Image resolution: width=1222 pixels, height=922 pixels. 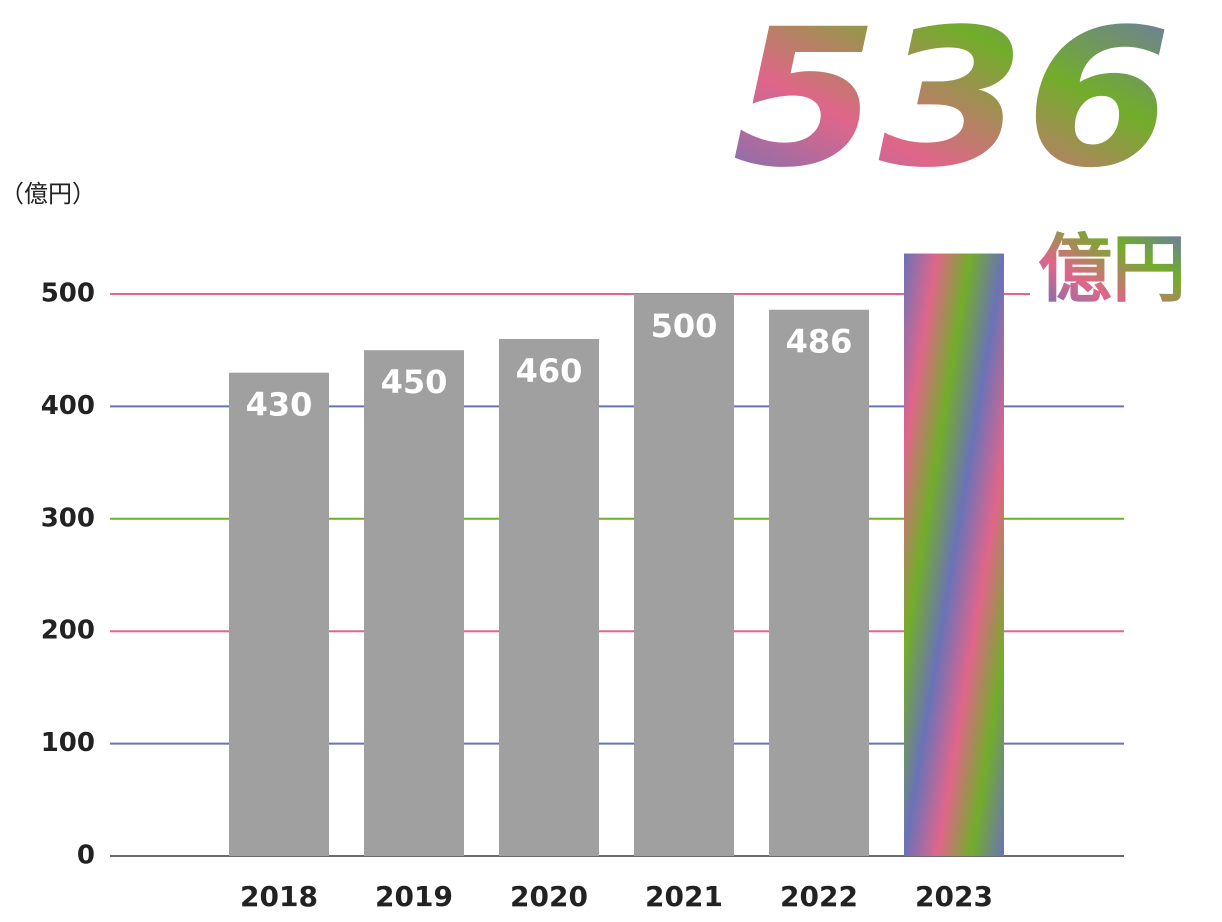 What do you see at coordinates (684, 896) in the screenshot?
I see `x-tick-label: 2021` at bounding box center [684, 896].